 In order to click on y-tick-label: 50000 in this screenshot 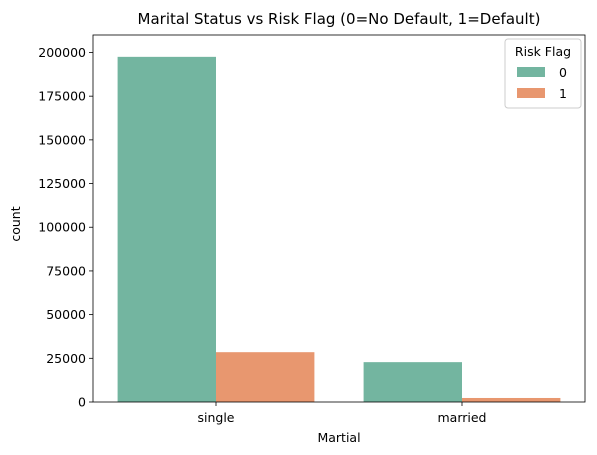, I will do `click(66, 314)`.